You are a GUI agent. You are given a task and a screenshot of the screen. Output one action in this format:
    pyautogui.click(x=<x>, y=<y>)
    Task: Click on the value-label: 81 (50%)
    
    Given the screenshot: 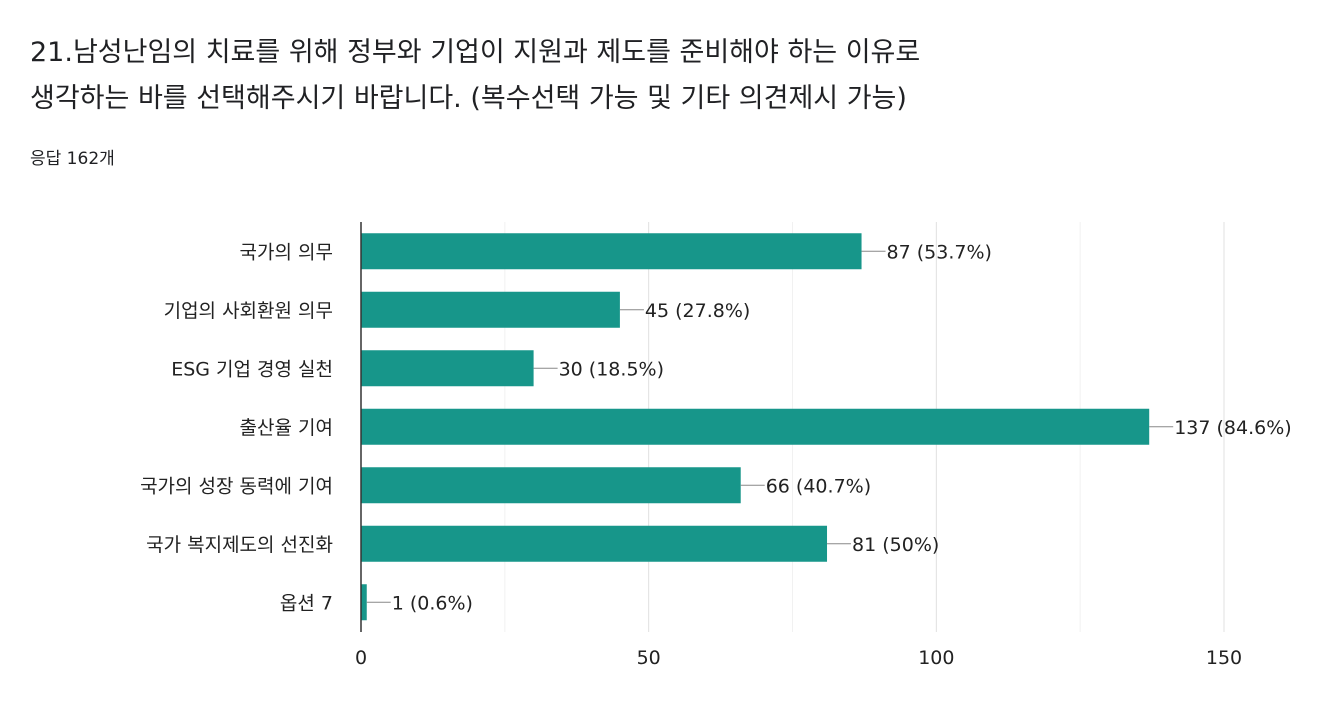 What is the action you would take?
    pyautogui.click(x=895, y=545)
    